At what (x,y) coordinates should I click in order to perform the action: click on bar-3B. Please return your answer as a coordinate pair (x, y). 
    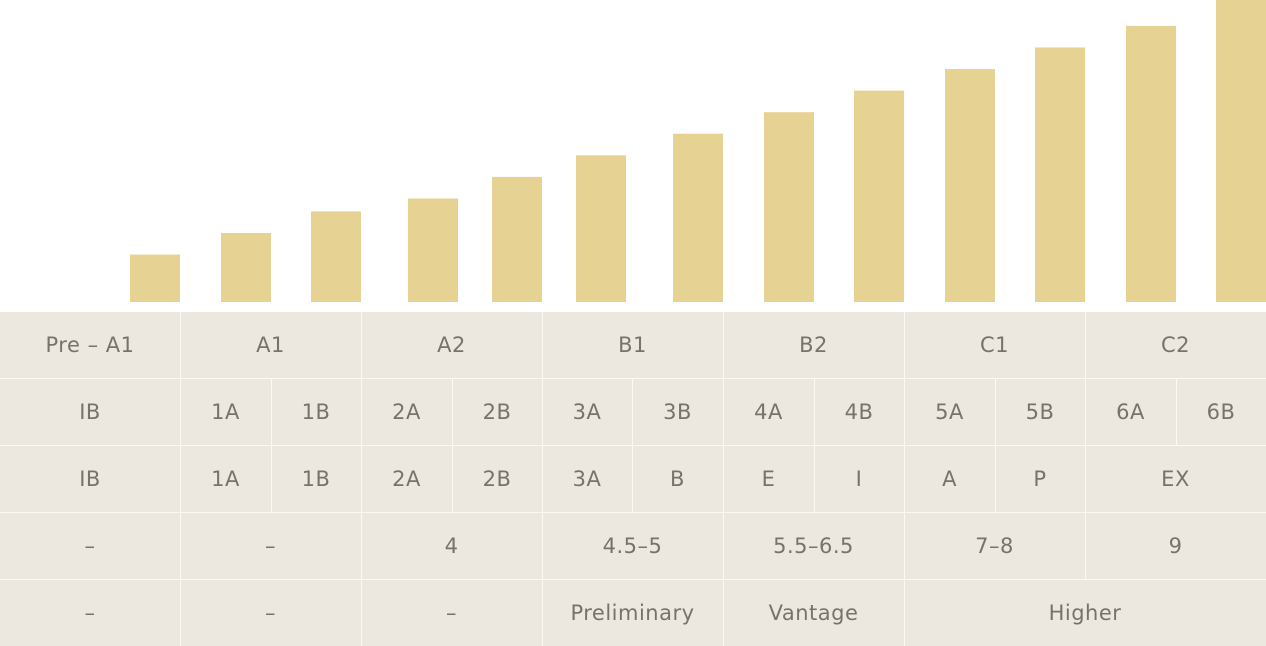
    Looking at the image, I should click on (698, 217).